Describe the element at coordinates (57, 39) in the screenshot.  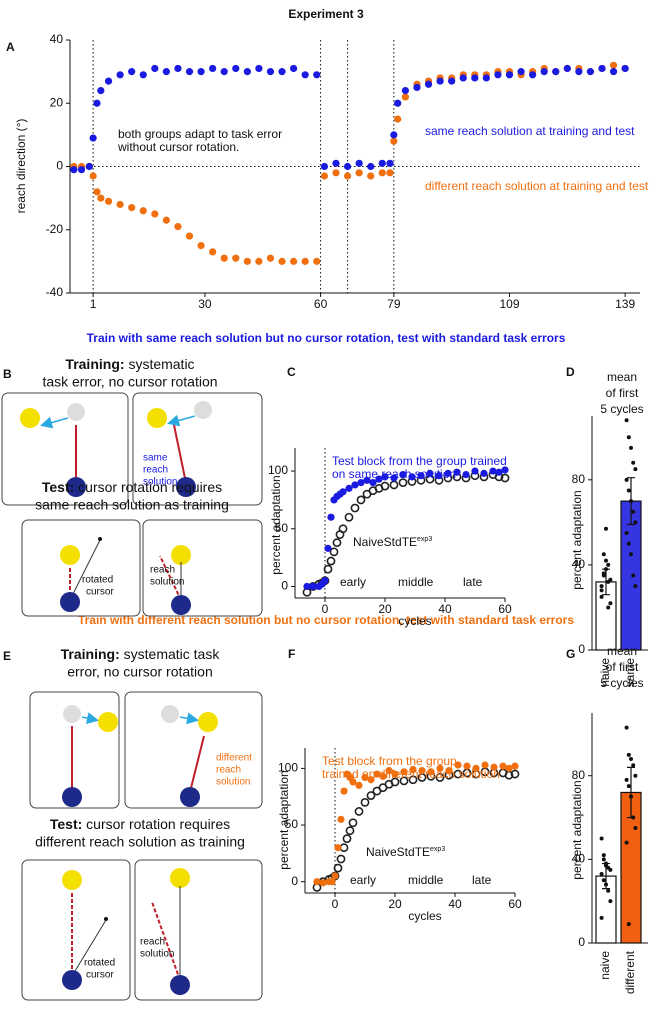
I see `y-tick-label: 40` at that location.